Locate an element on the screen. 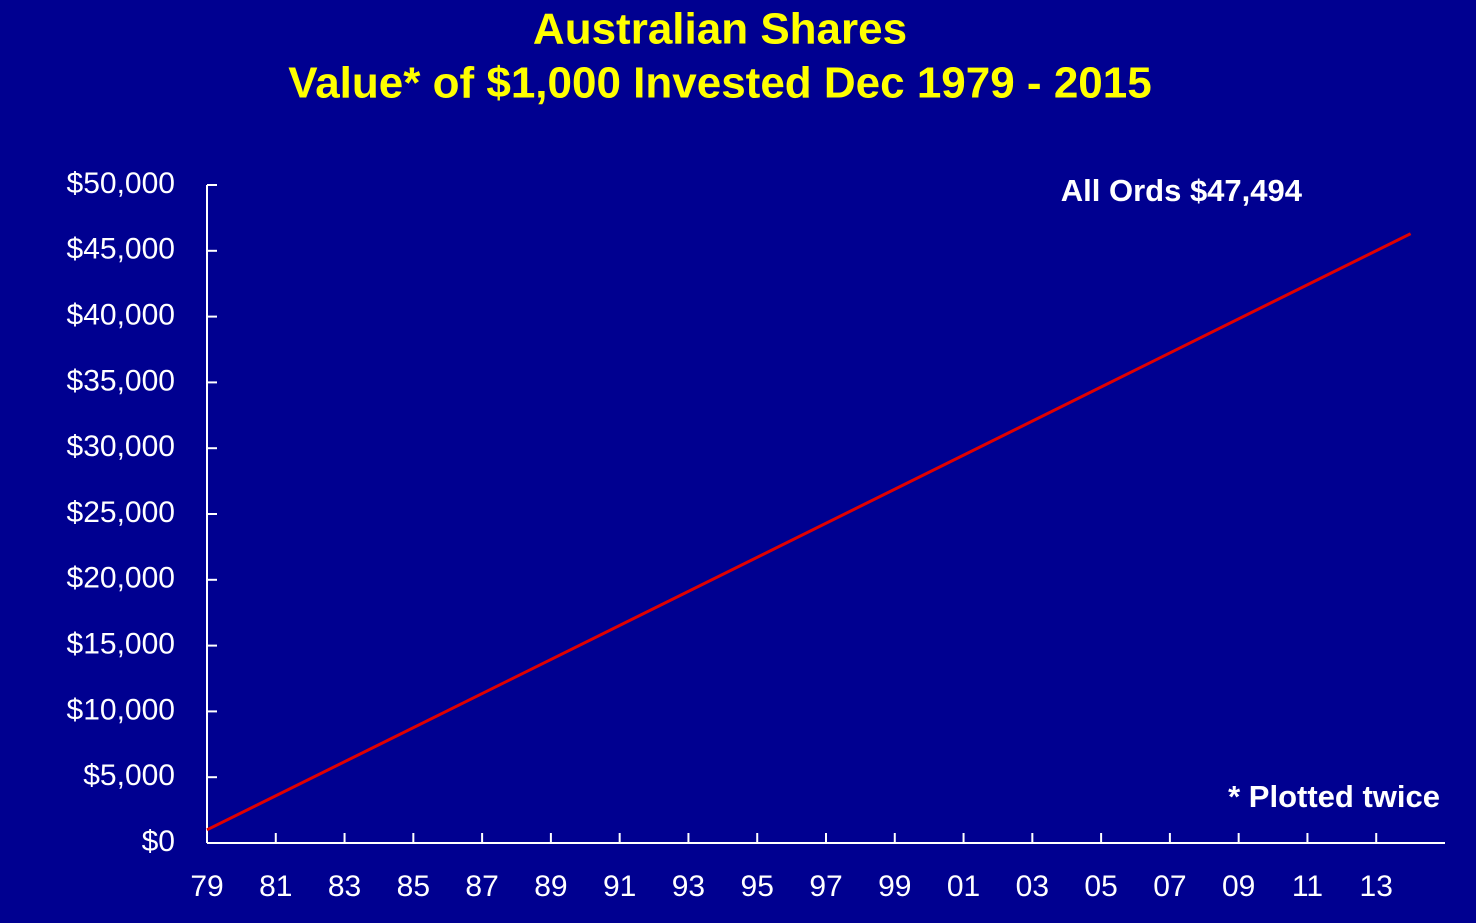  y-tick-label: $15,000 is located at coordinates (121, 644).